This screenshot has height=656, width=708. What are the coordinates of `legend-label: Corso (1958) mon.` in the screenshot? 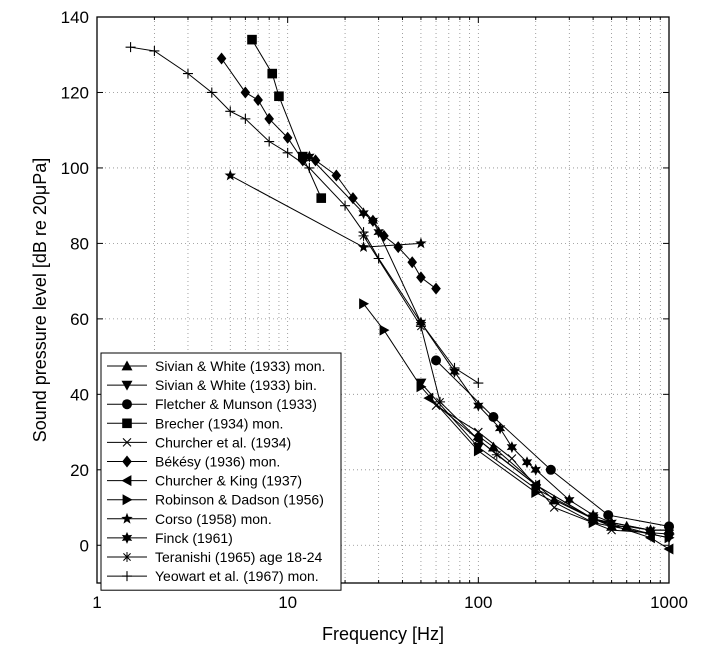 It's located at (213, 519).